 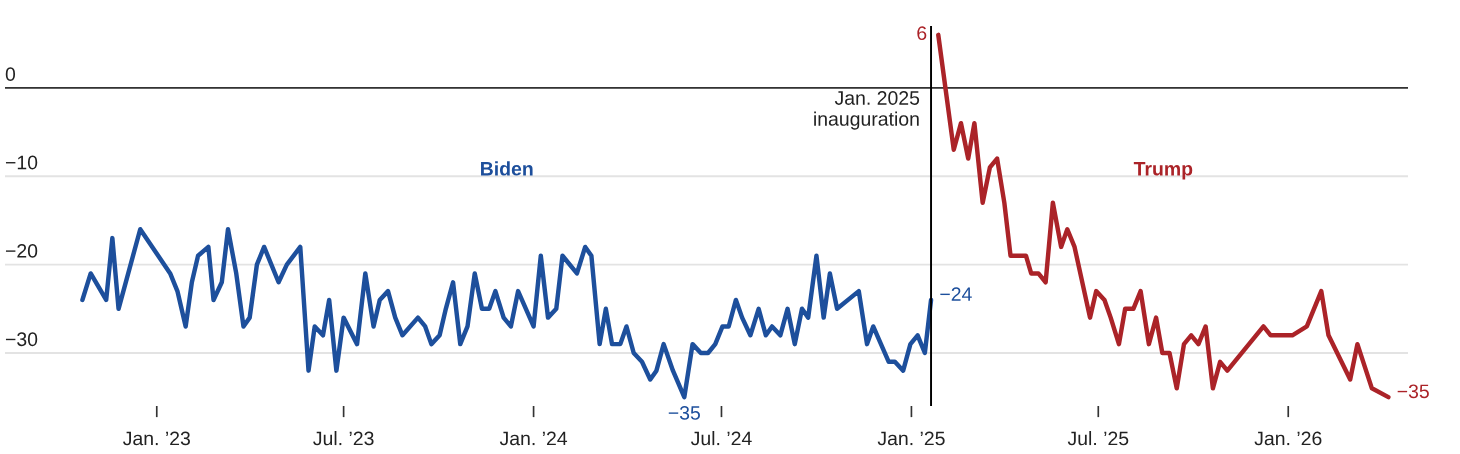 I want to click on text: Trump, so click(x=1163, y=171).